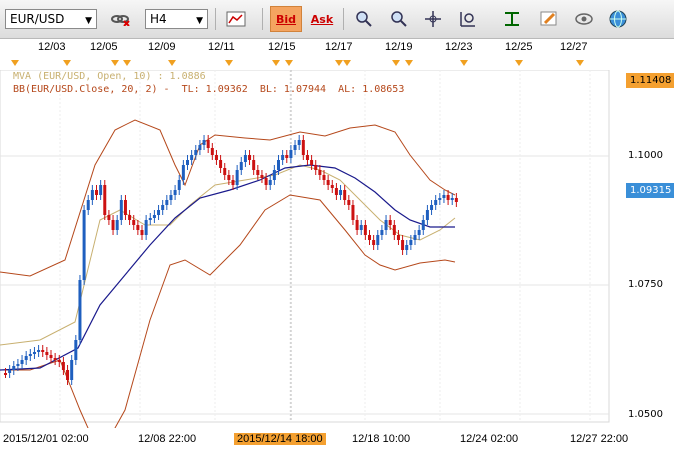  What do you see at coordinates (399, 19) in the screenshot?
I see `zoom-out-icon` at bounding box center [399, 19].